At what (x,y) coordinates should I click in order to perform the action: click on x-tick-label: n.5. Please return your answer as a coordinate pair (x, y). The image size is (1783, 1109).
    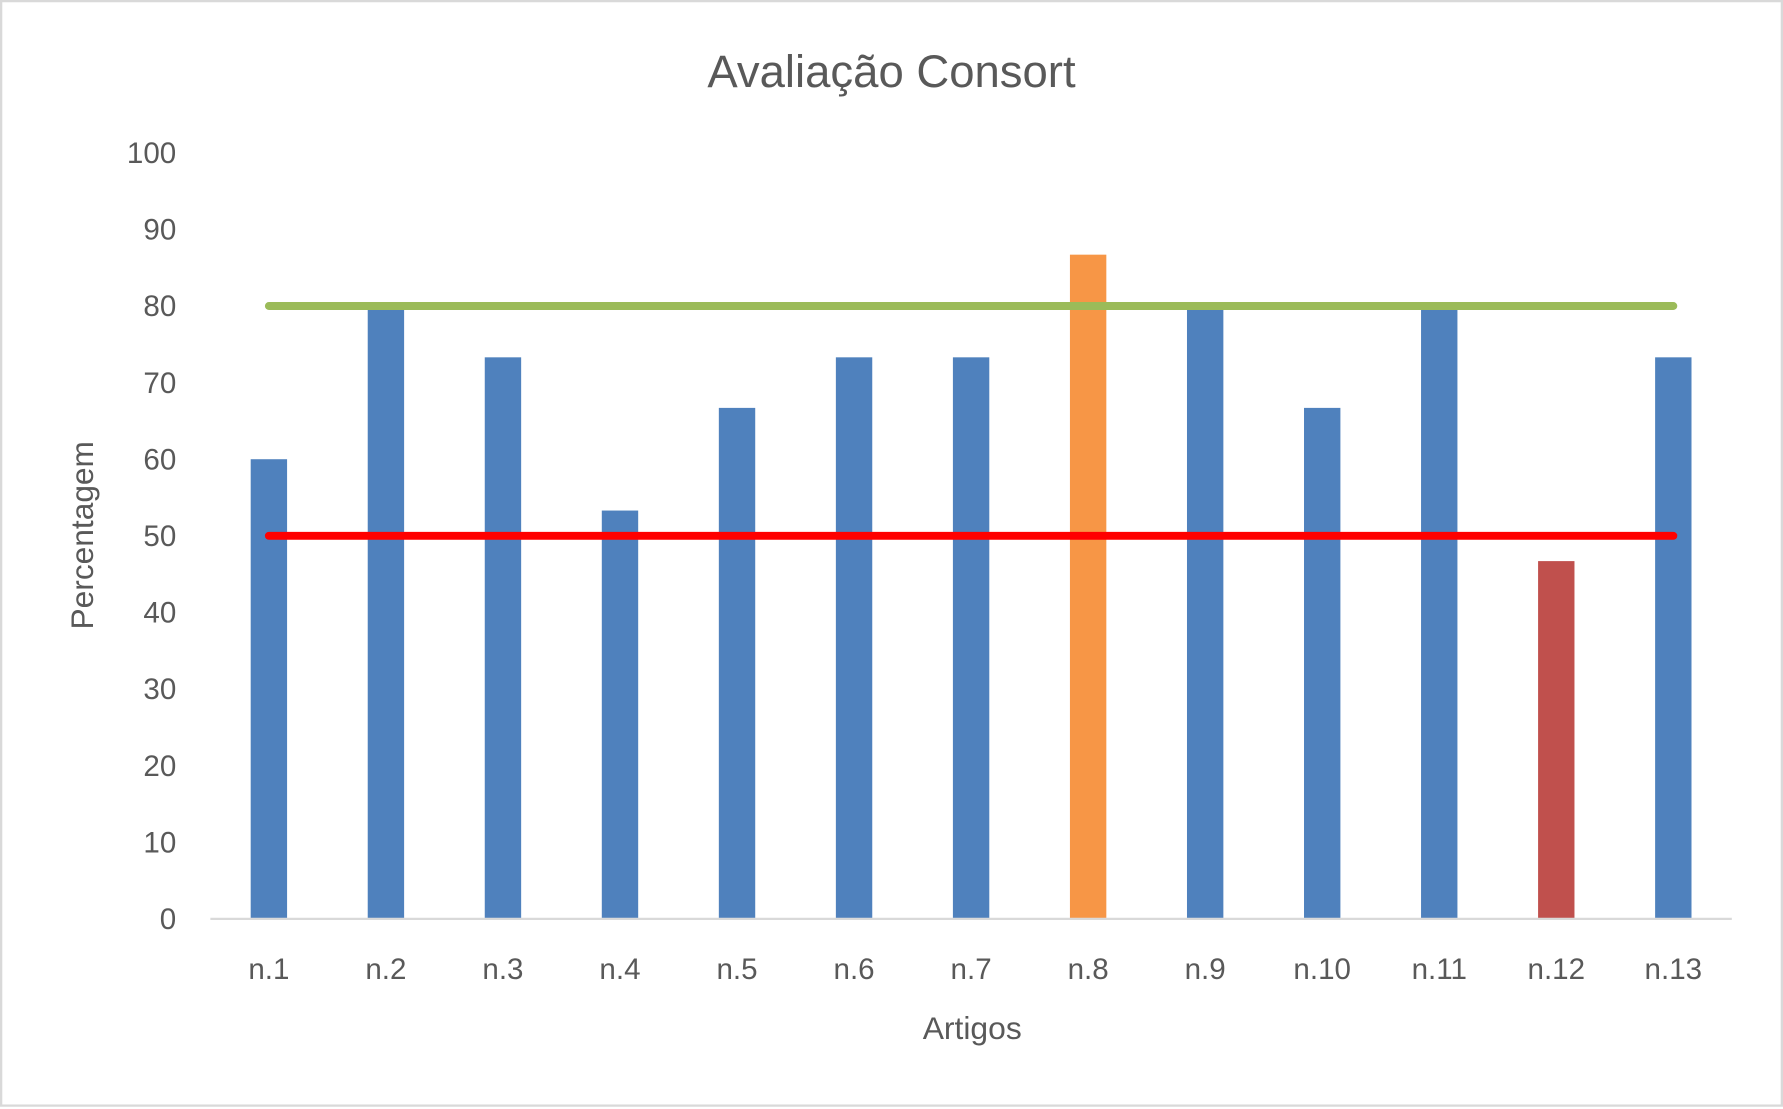
    Looking at the image, I should click on (736, 969).